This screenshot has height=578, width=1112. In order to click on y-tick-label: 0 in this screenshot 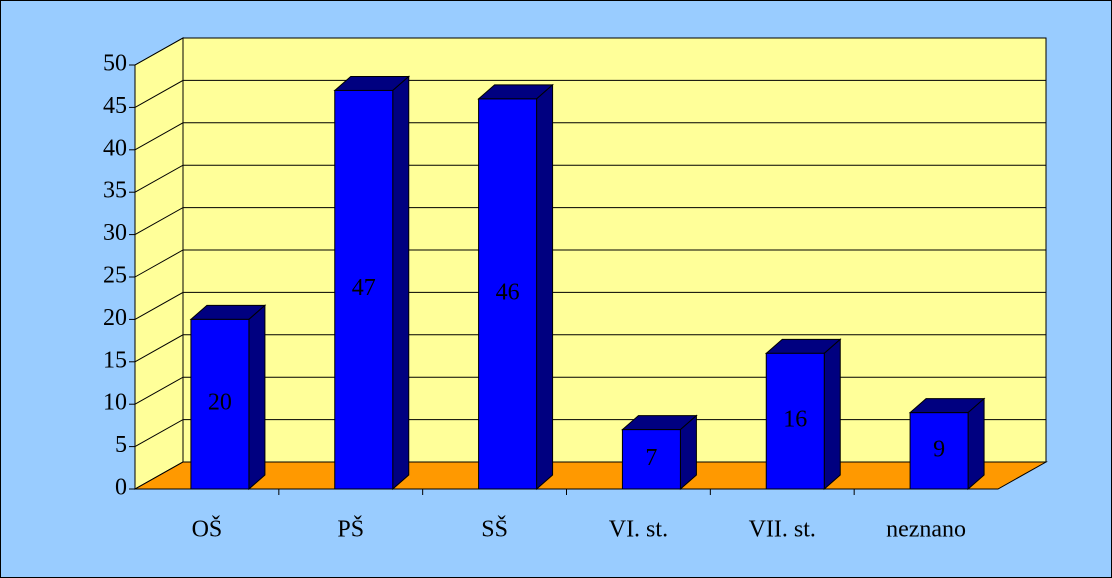, I will do `click(121, 488)`.